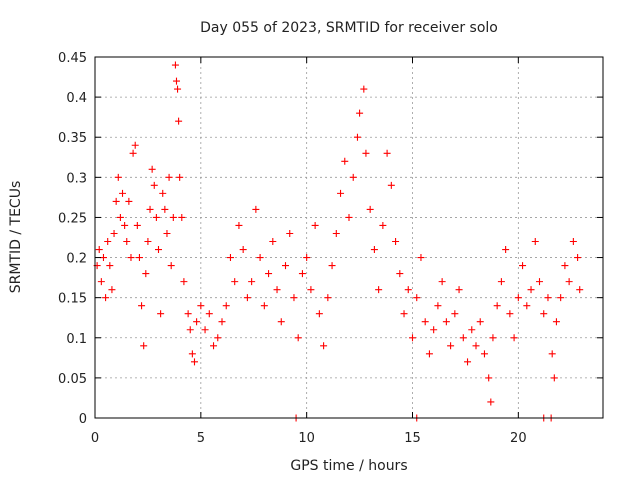  I want to click on y-axis-label: SRMTID / TECUs, so click(16, 237).